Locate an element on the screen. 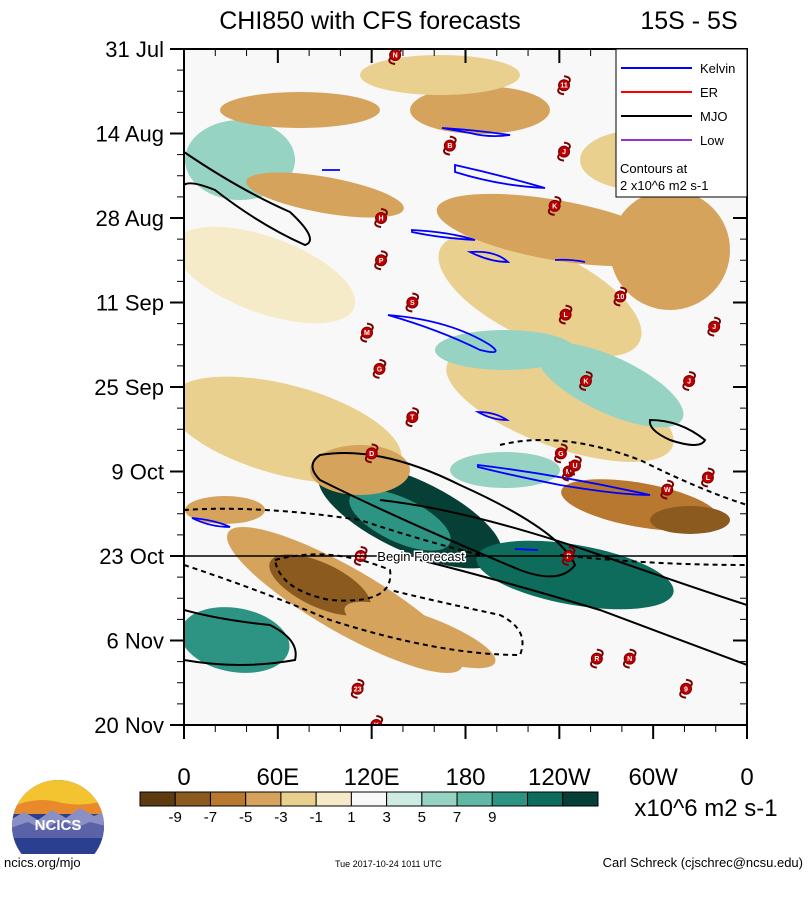 This screenshot has height=907, width=809. storm-marker: 23 is located at coordinates (357, 688).